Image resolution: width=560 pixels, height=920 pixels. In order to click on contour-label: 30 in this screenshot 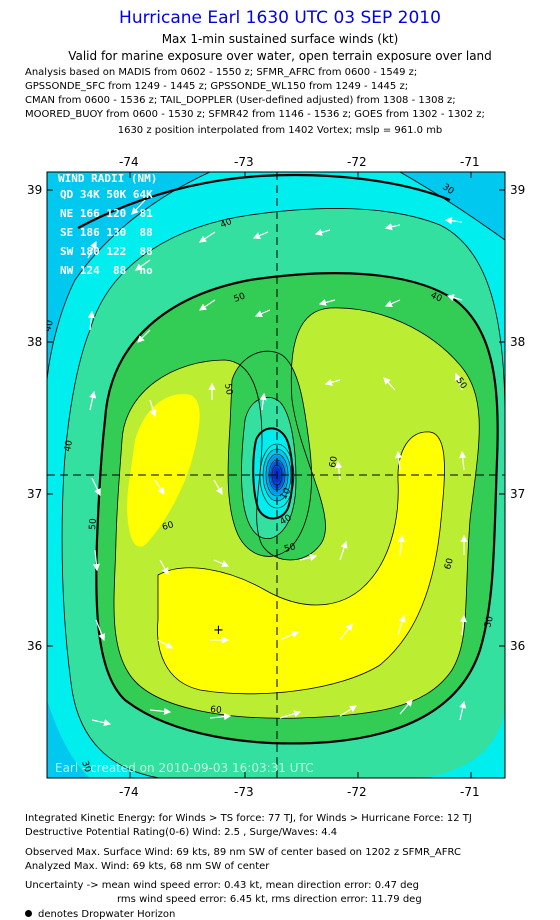, I will do `click(85, 767)`.